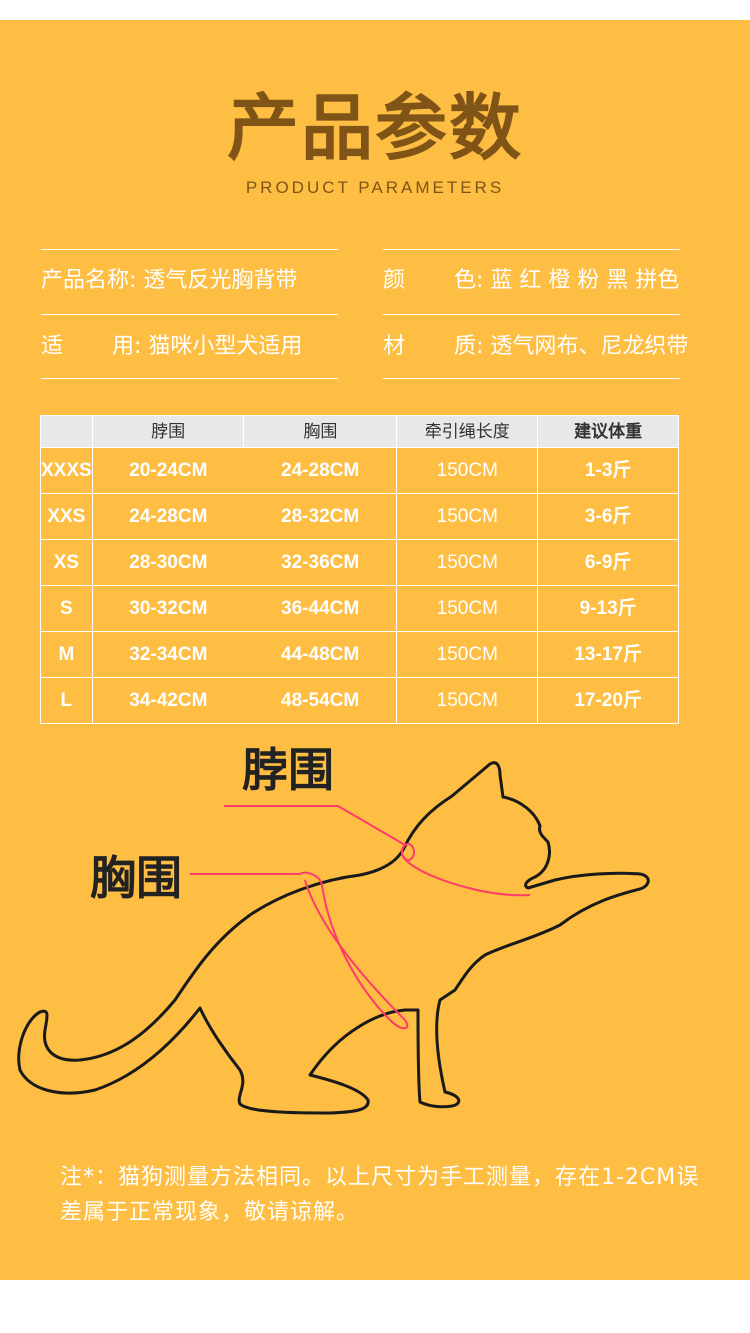 The width and height of the screenshot is (750, 1333). Describe the element at coordinates (66, 470) in the screenshot. I see `size-cell: XXXS` at that location.